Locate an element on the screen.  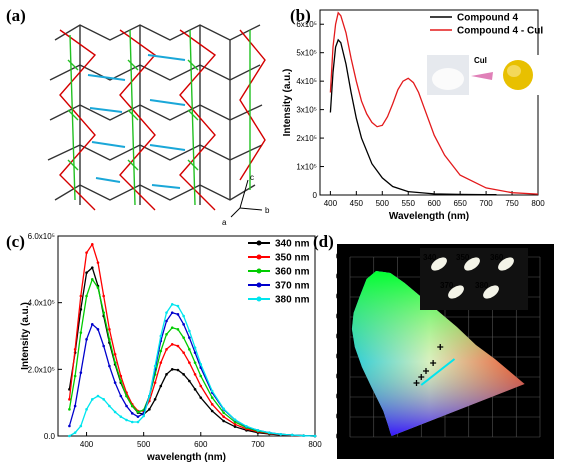
y-tick-label: 0.8 is located at coordinates (342, 276).